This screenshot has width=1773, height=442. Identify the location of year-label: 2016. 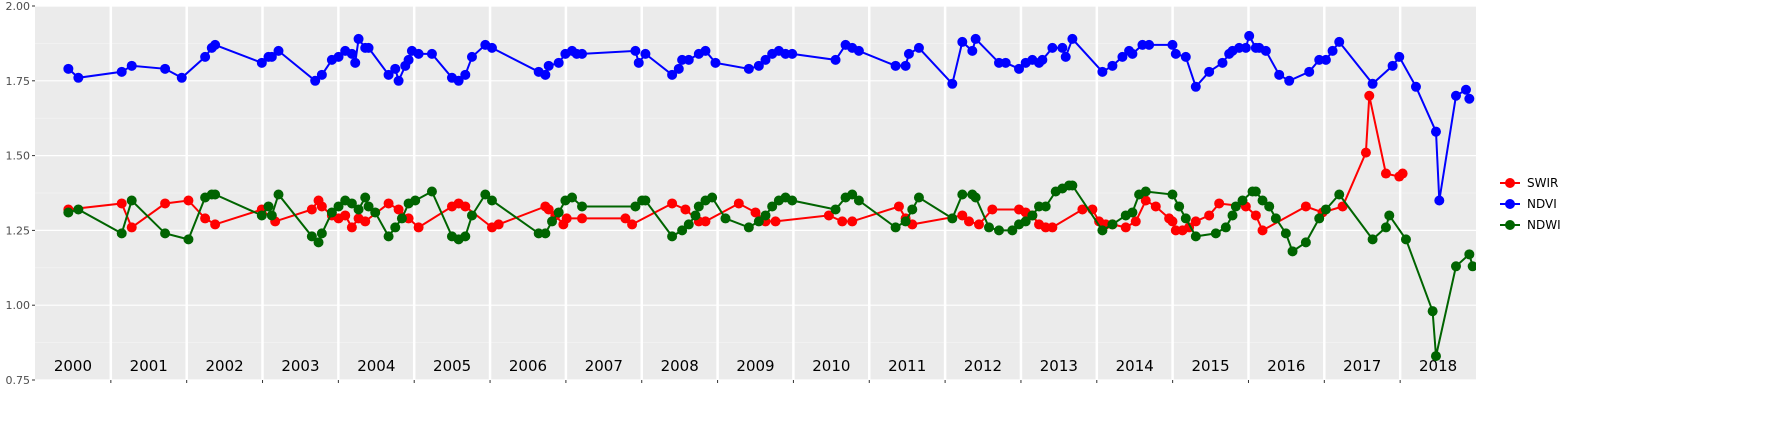
(1286, 366).